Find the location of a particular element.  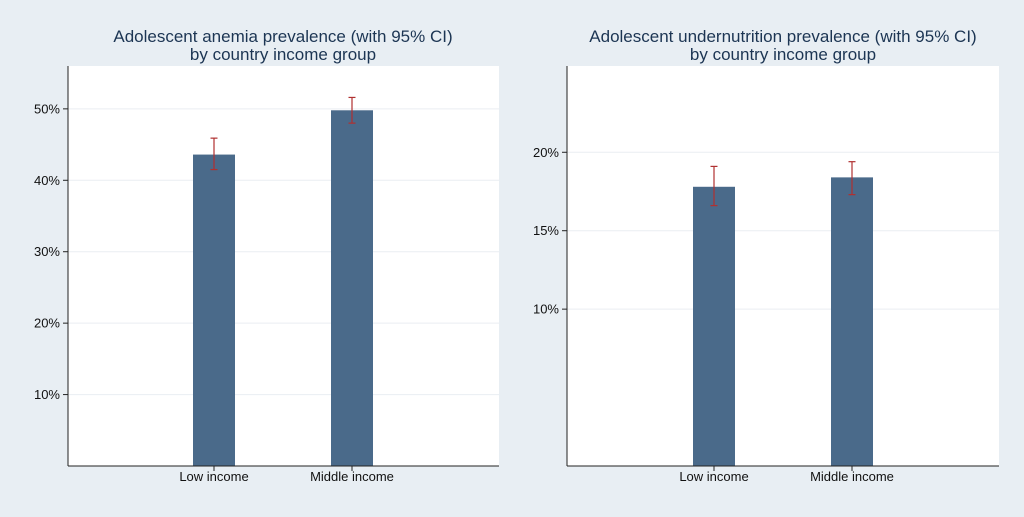

anemia-bar-middle-income is located at coordinates (352, 288).